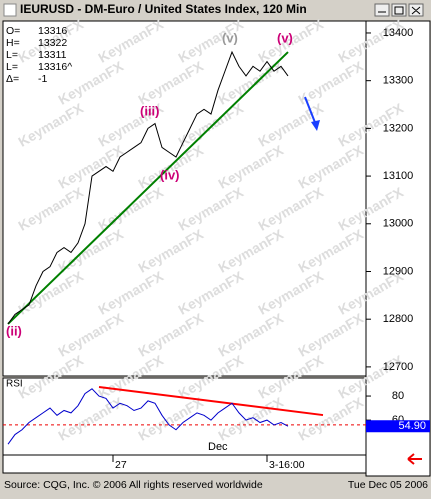 Image resolution: width=431 pixels, height=499 pixels. I want to click on y-tick-label: 80, so click(398, 396).